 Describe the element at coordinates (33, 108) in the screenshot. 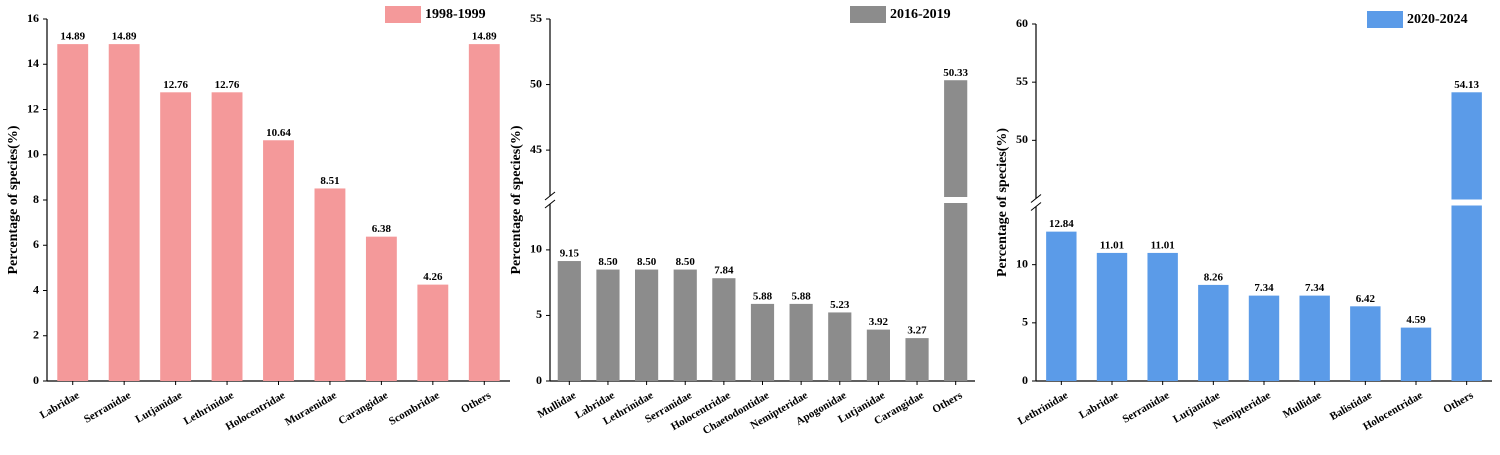

I see `y-tick-label: 12` at that location.